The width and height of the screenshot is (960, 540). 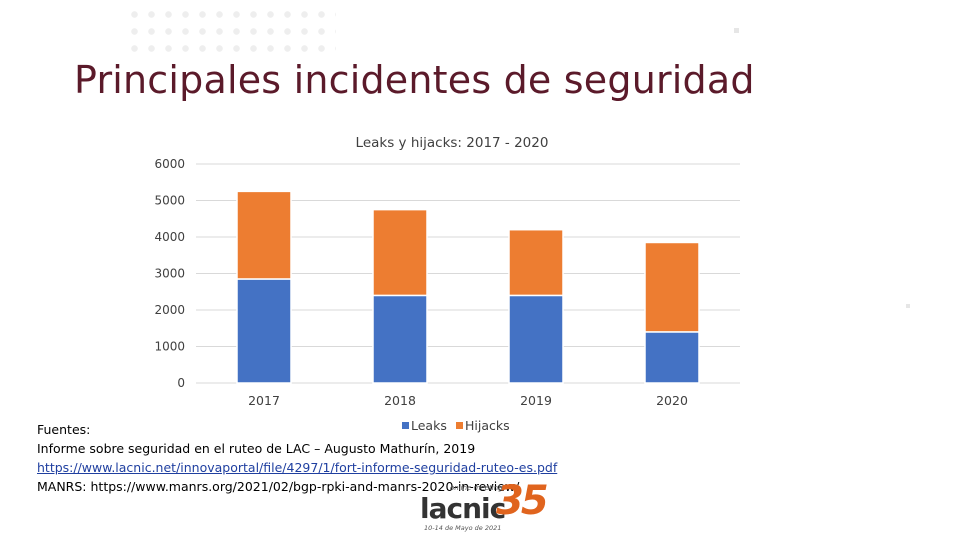 I want to click on y-tick-label: 1000, so click(x=169, y=347).